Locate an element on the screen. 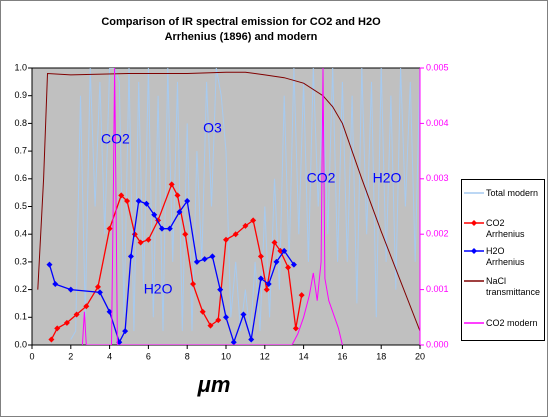 This screenshot has width=548, height=417. legend-label: H2O Arrhenius is located at coordinates (505, 256).